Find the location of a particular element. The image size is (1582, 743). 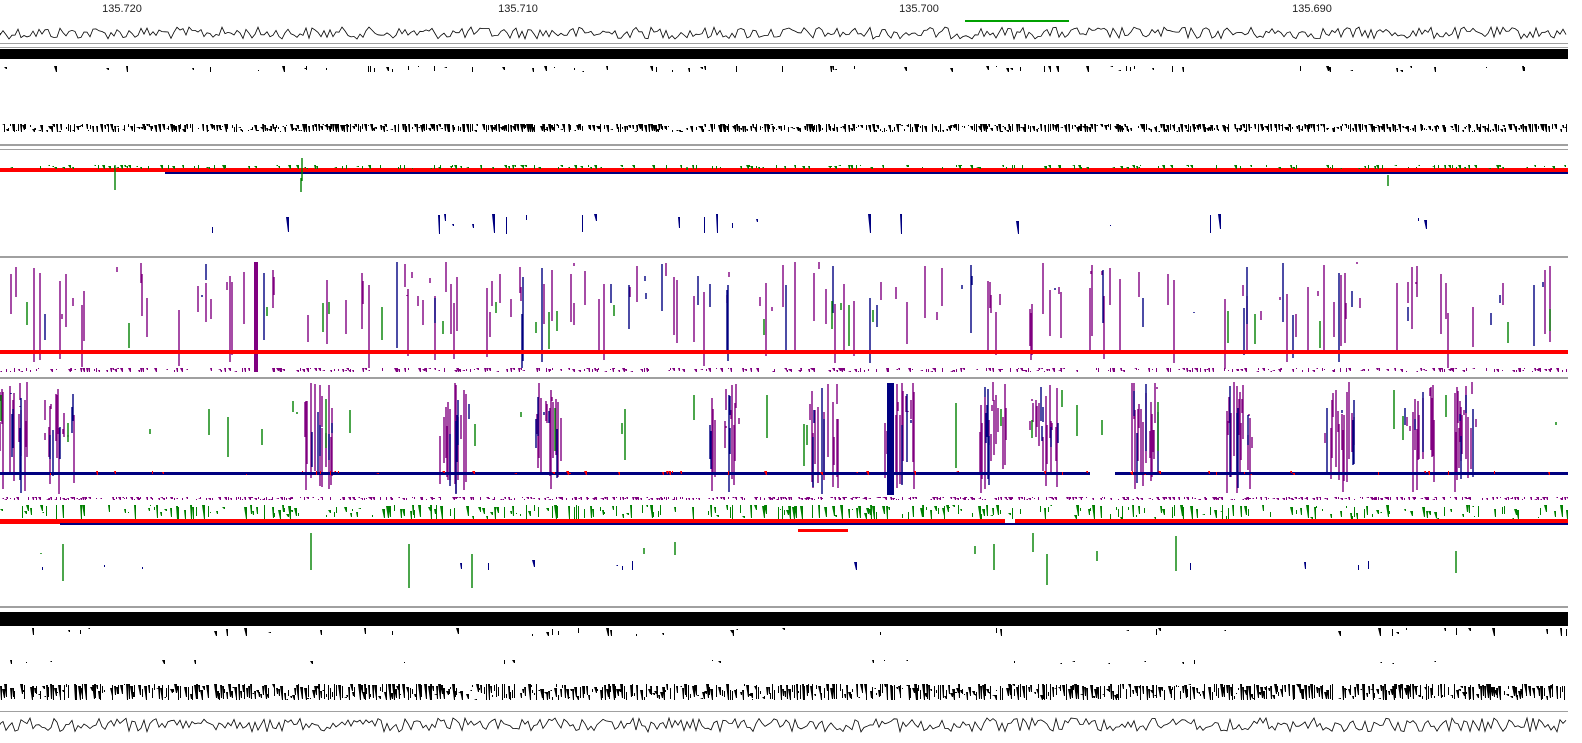

alignment-2-baseline is located at coordinates (783, 370).